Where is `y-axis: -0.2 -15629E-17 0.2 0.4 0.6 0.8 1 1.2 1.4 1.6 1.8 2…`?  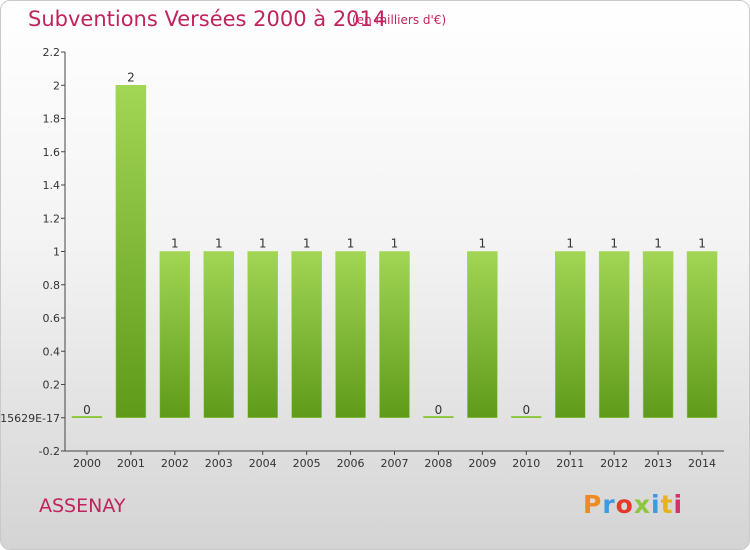
y-axis: -0.2 -15629E-17 0.2 0.4 0.6 0.8 1 1.2 1.4 1.6 1.8 2… is located at coordinates (33, 252).